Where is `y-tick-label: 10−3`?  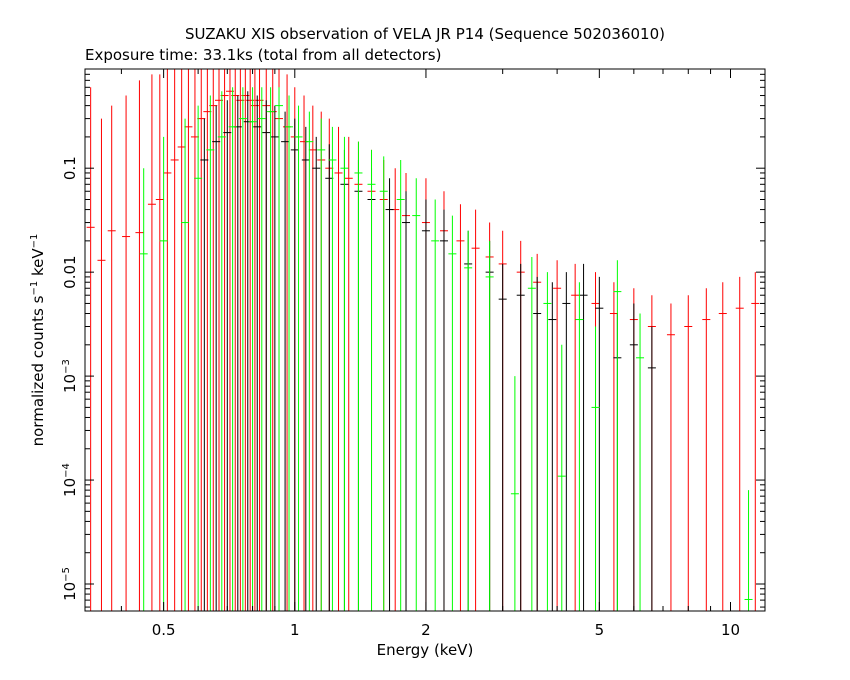 y-tick-label: 10−3 is located at coordinates (70, 376).